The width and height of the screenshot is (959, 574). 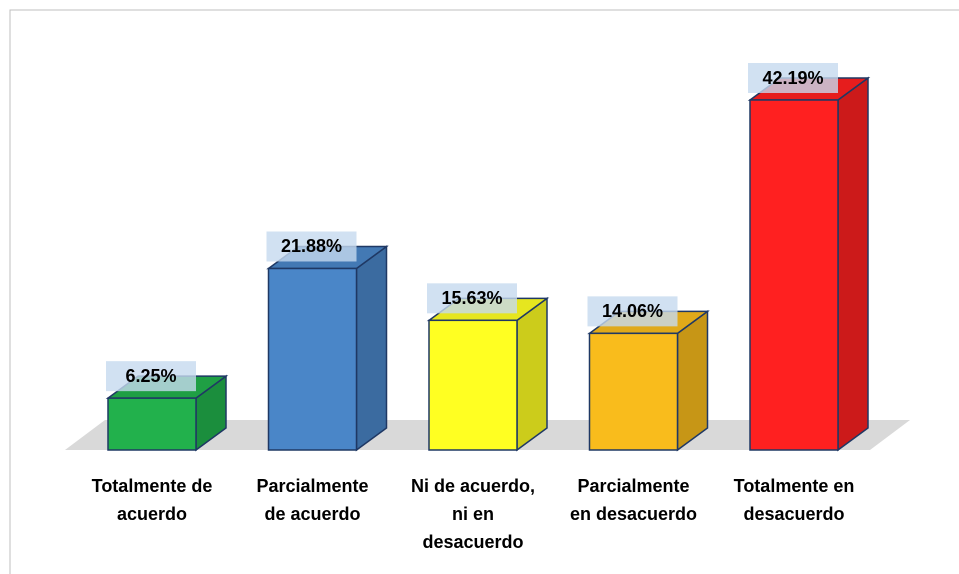 I want to click on category-label: Ni de acuerdo, ni en desacuerdo, so click(x=473, y=514).